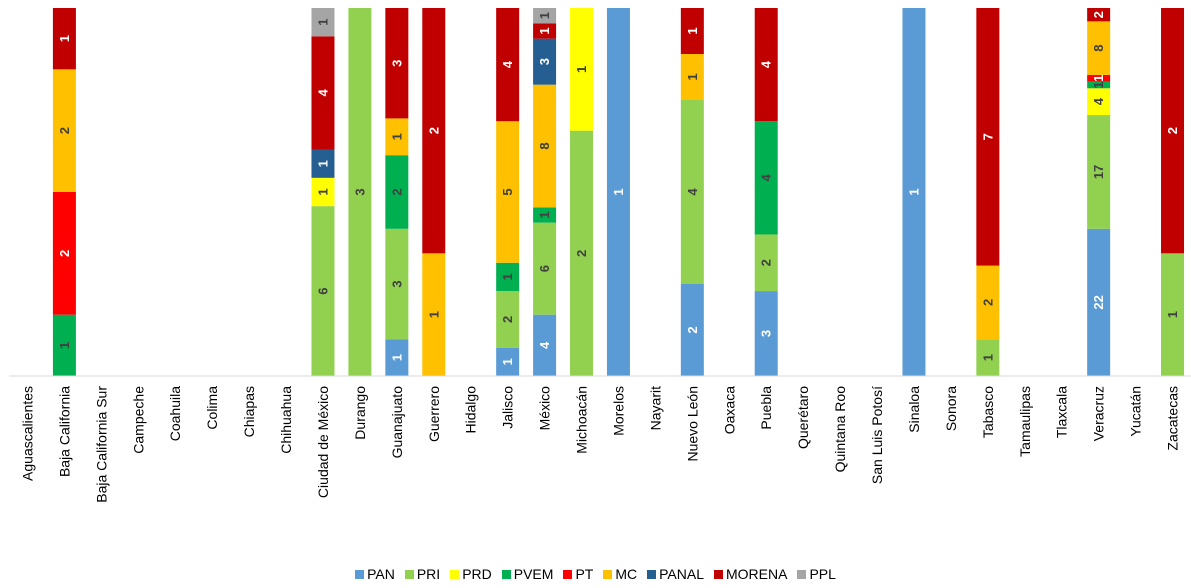 The image size is (1191, 588). I want to click on bar-segment-baja-california-mc, so click(64, 130).